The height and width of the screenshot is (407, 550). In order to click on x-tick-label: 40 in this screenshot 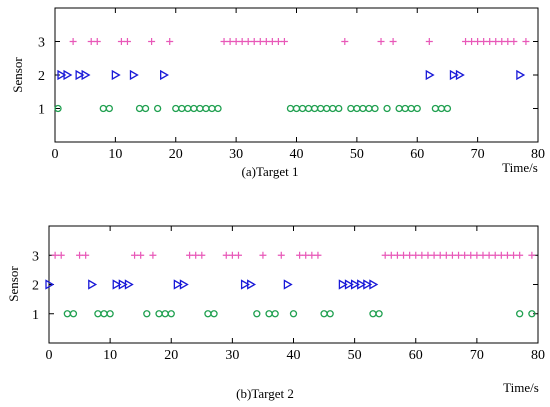, I will do `click(294, 355)`.